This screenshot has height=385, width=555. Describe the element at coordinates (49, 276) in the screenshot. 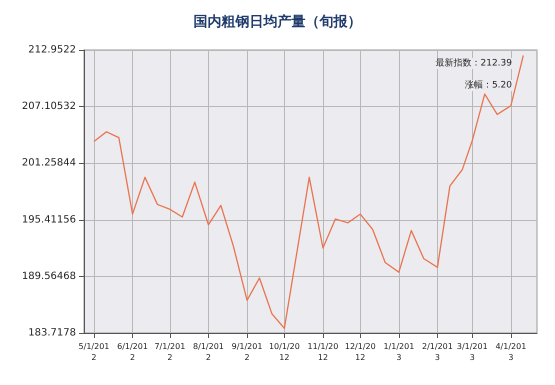

I see `y-tick-label: 189.56468` at that location.